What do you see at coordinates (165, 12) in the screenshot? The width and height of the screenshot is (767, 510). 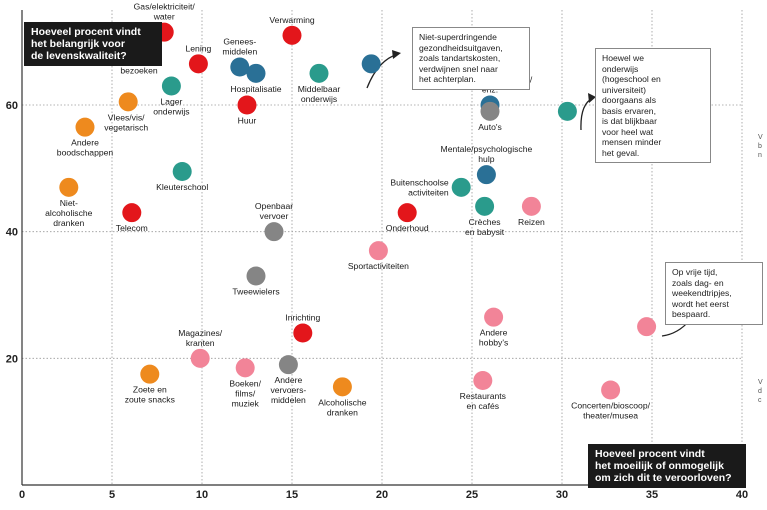 I see `point-label: Gas/elektriciteit/water` at bounding box center [165, 12].